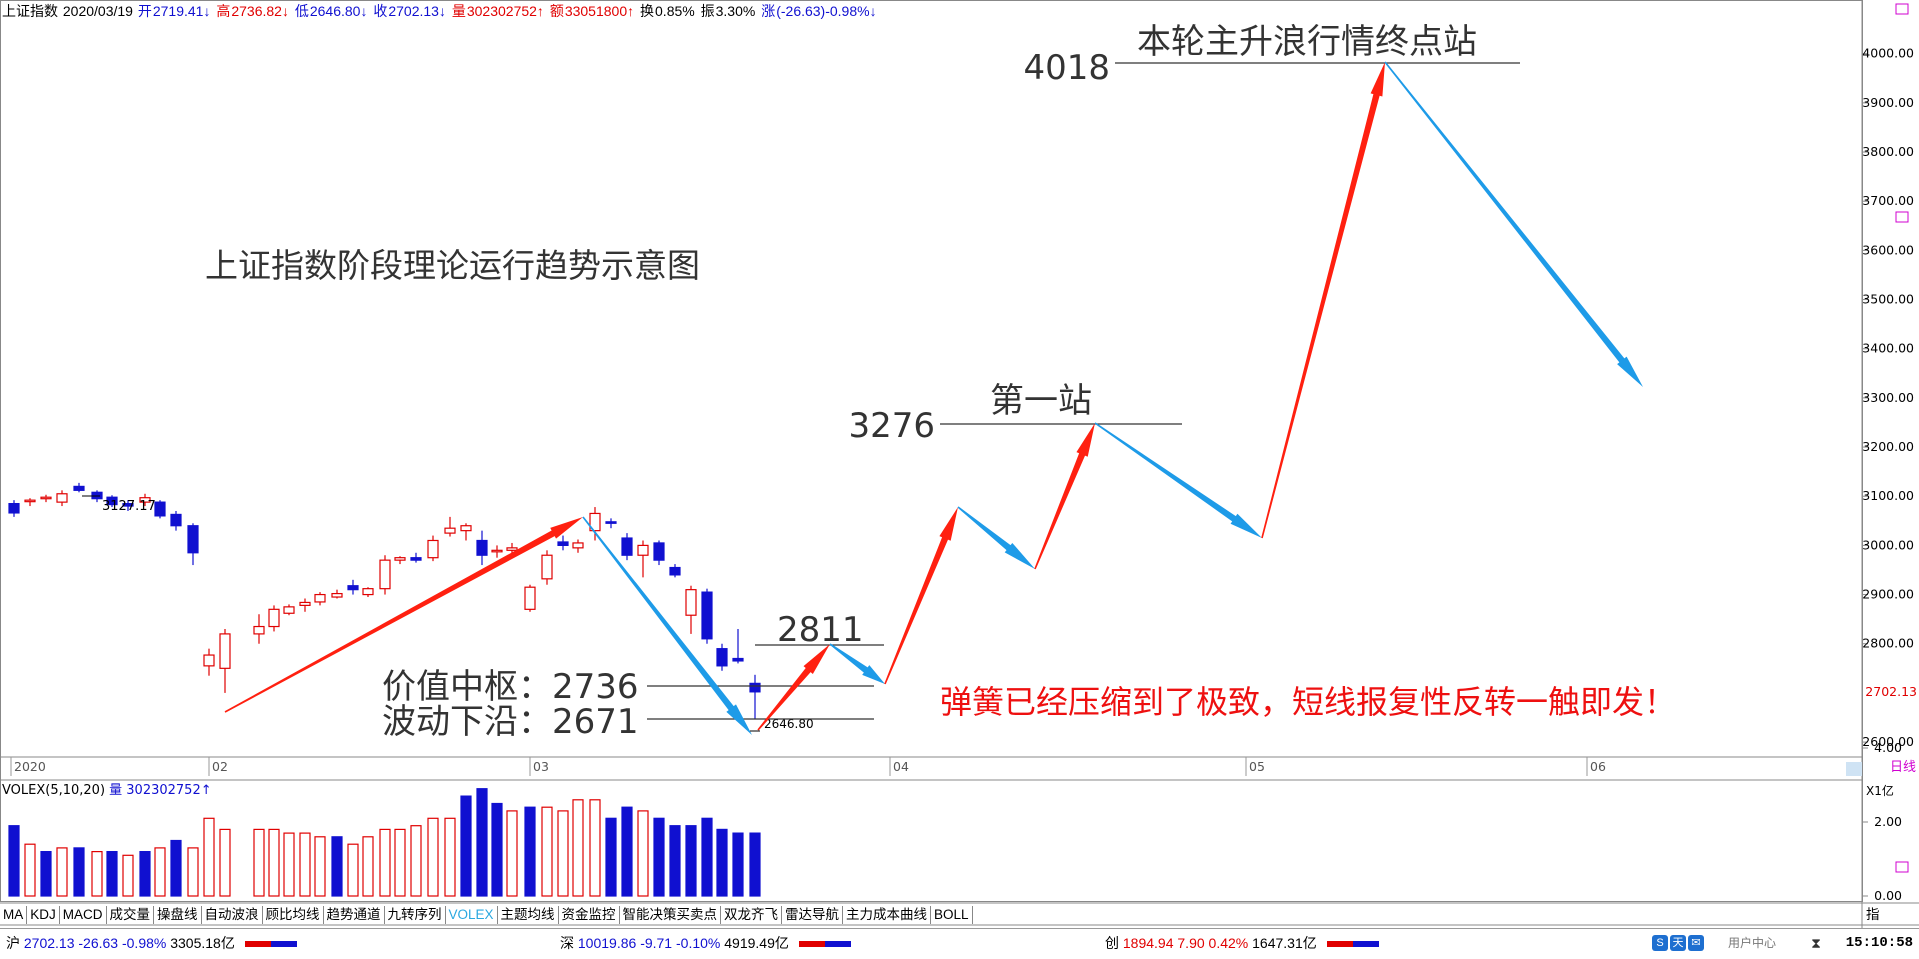 This screenshot has width=1919, height=959. What do you see at coordinates (820, 630) in the screenshot?
I see `level-2811-label: 2811` at bounding box center [820, 630].